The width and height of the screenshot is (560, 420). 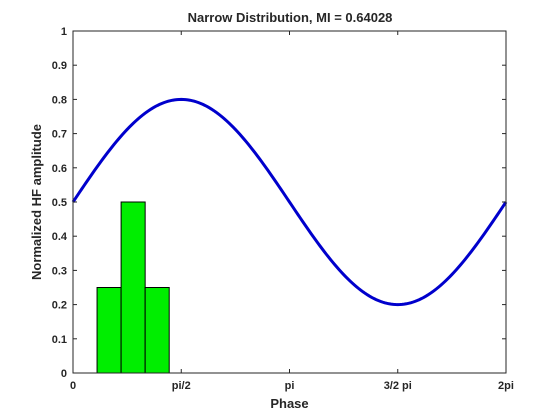 What do you see at coordinates (36, 202) in the screenshot?
I see `y-axis-label: Normalized HF amplitude` at bounding box center [36, 202].